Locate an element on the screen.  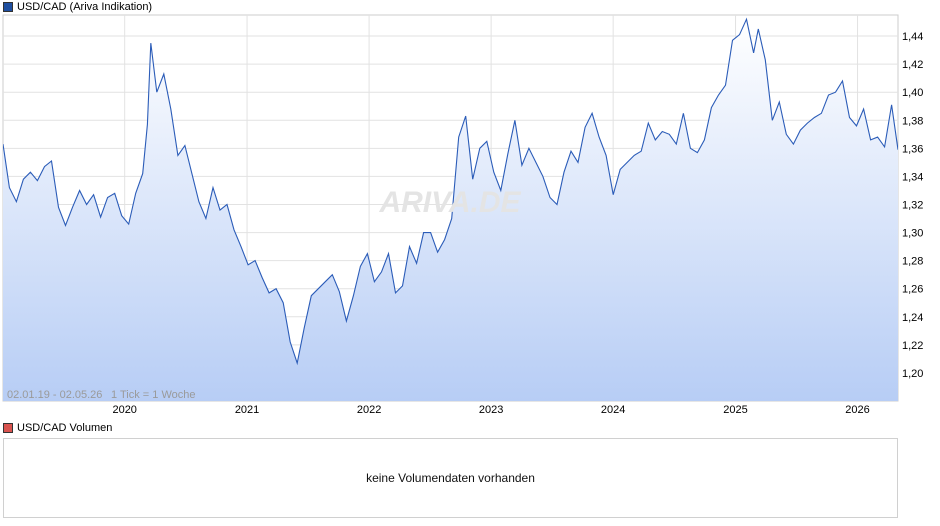
volume-legend-swatch is located at coordinates (8, 428).